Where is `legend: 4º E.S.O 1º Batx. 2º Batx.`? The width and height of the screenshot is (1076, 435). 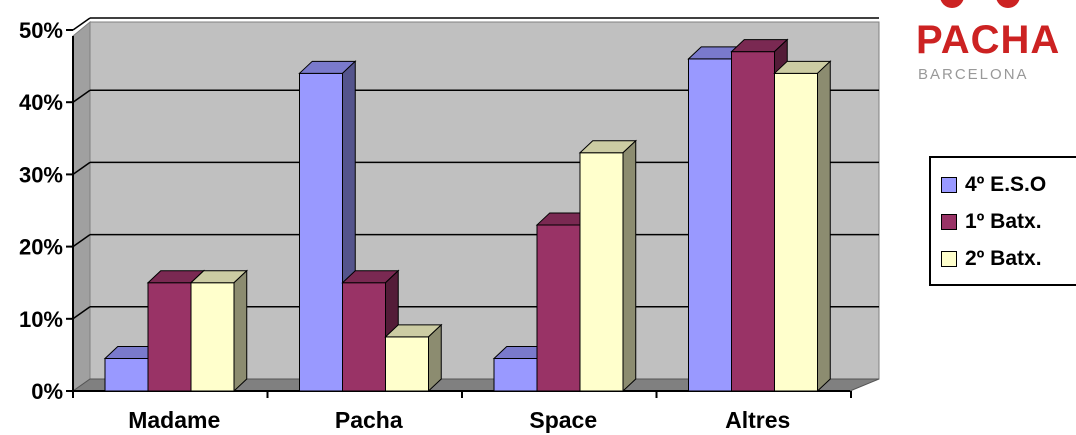 legend: 4º E.S.O 1º Batx. 2º Batx. is located at coordinates (1002, 221).